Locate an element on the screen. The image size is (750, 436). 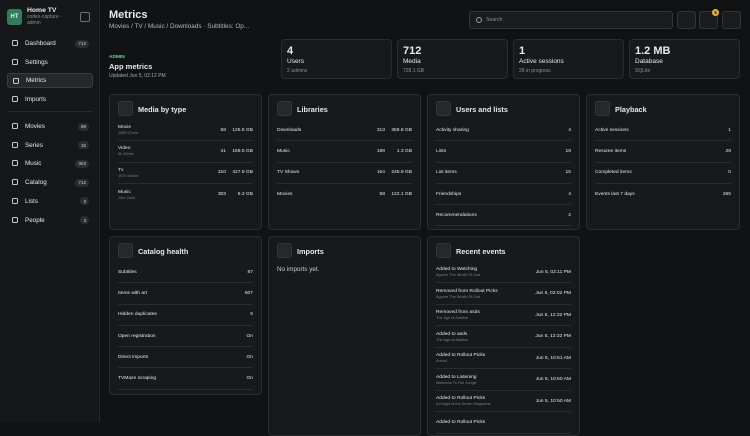
stat-label: Users is located at coordinates (295, 61).